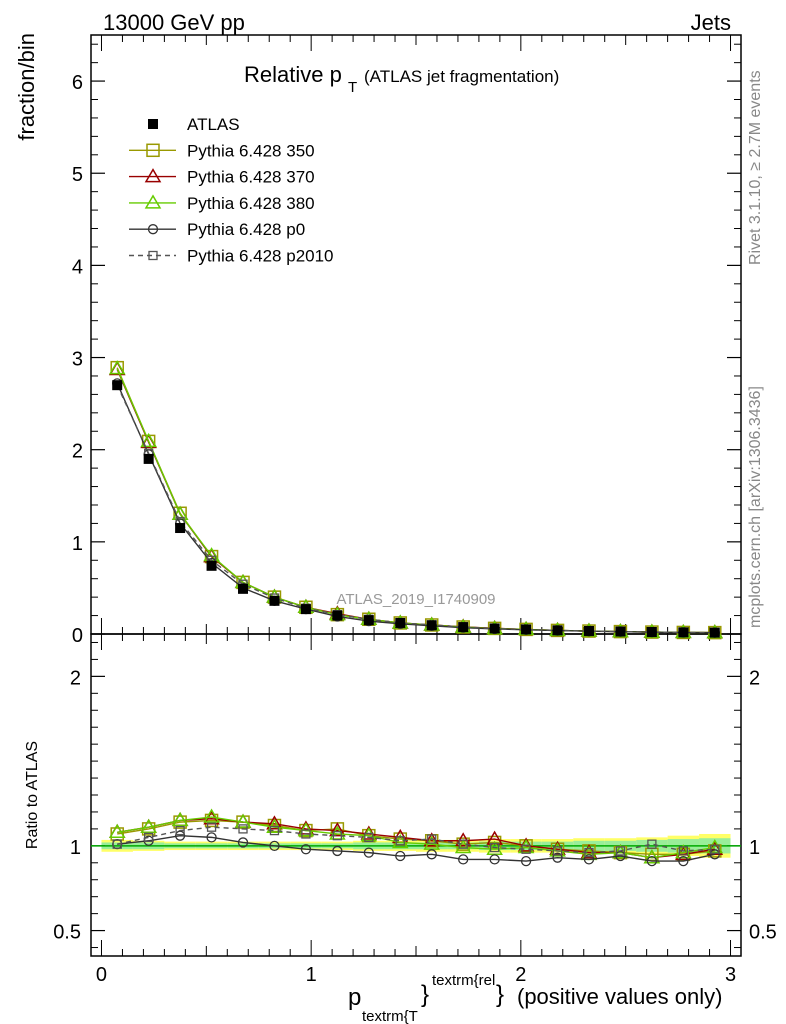  What do you see at coordinates (77, 175) in the screenshot?
I see `y-tick-label: 5` at bounding box center [77, 175].